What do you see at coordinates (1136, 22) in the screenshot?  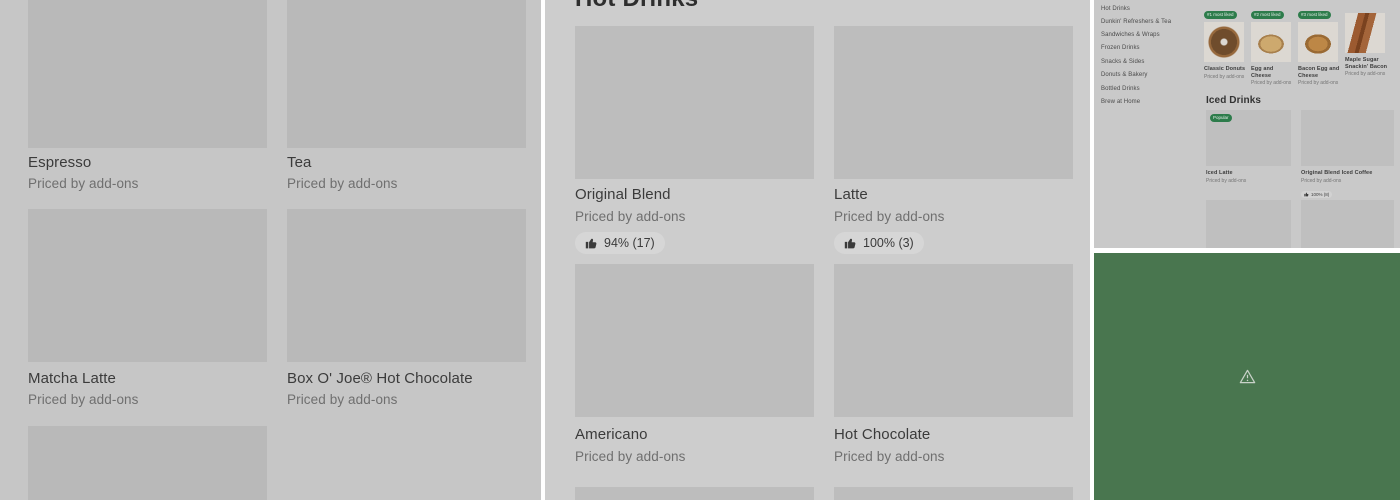 I see `sidebar-item-refreshers-tea: Dunkin' Refreshers & Tea` at bounding box center [1136, 22].